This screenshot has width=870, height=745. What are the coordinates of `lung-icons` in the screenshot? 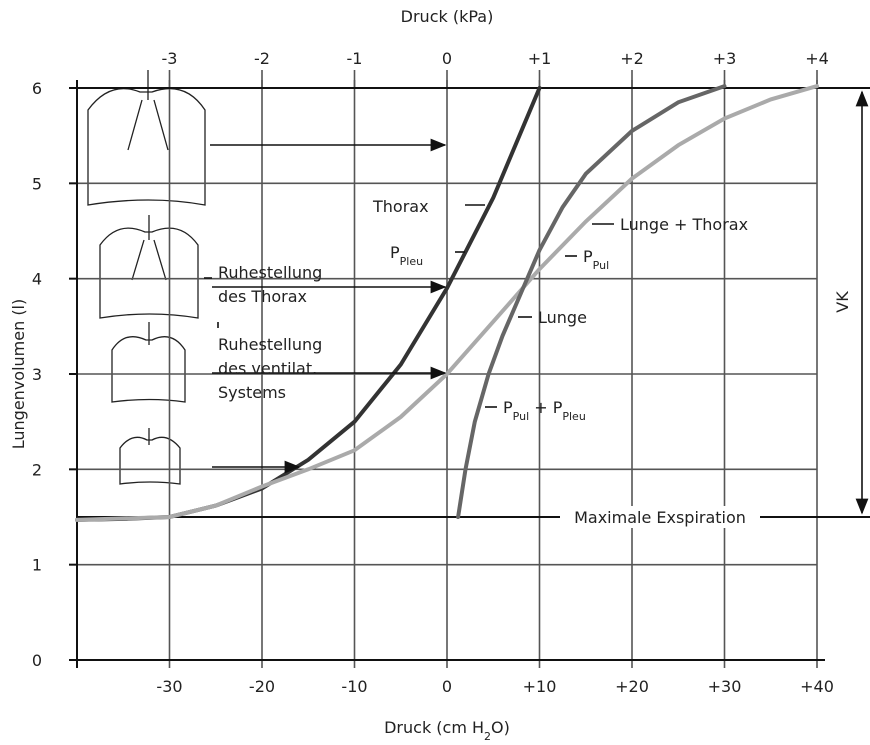 It's located at (146, 277).